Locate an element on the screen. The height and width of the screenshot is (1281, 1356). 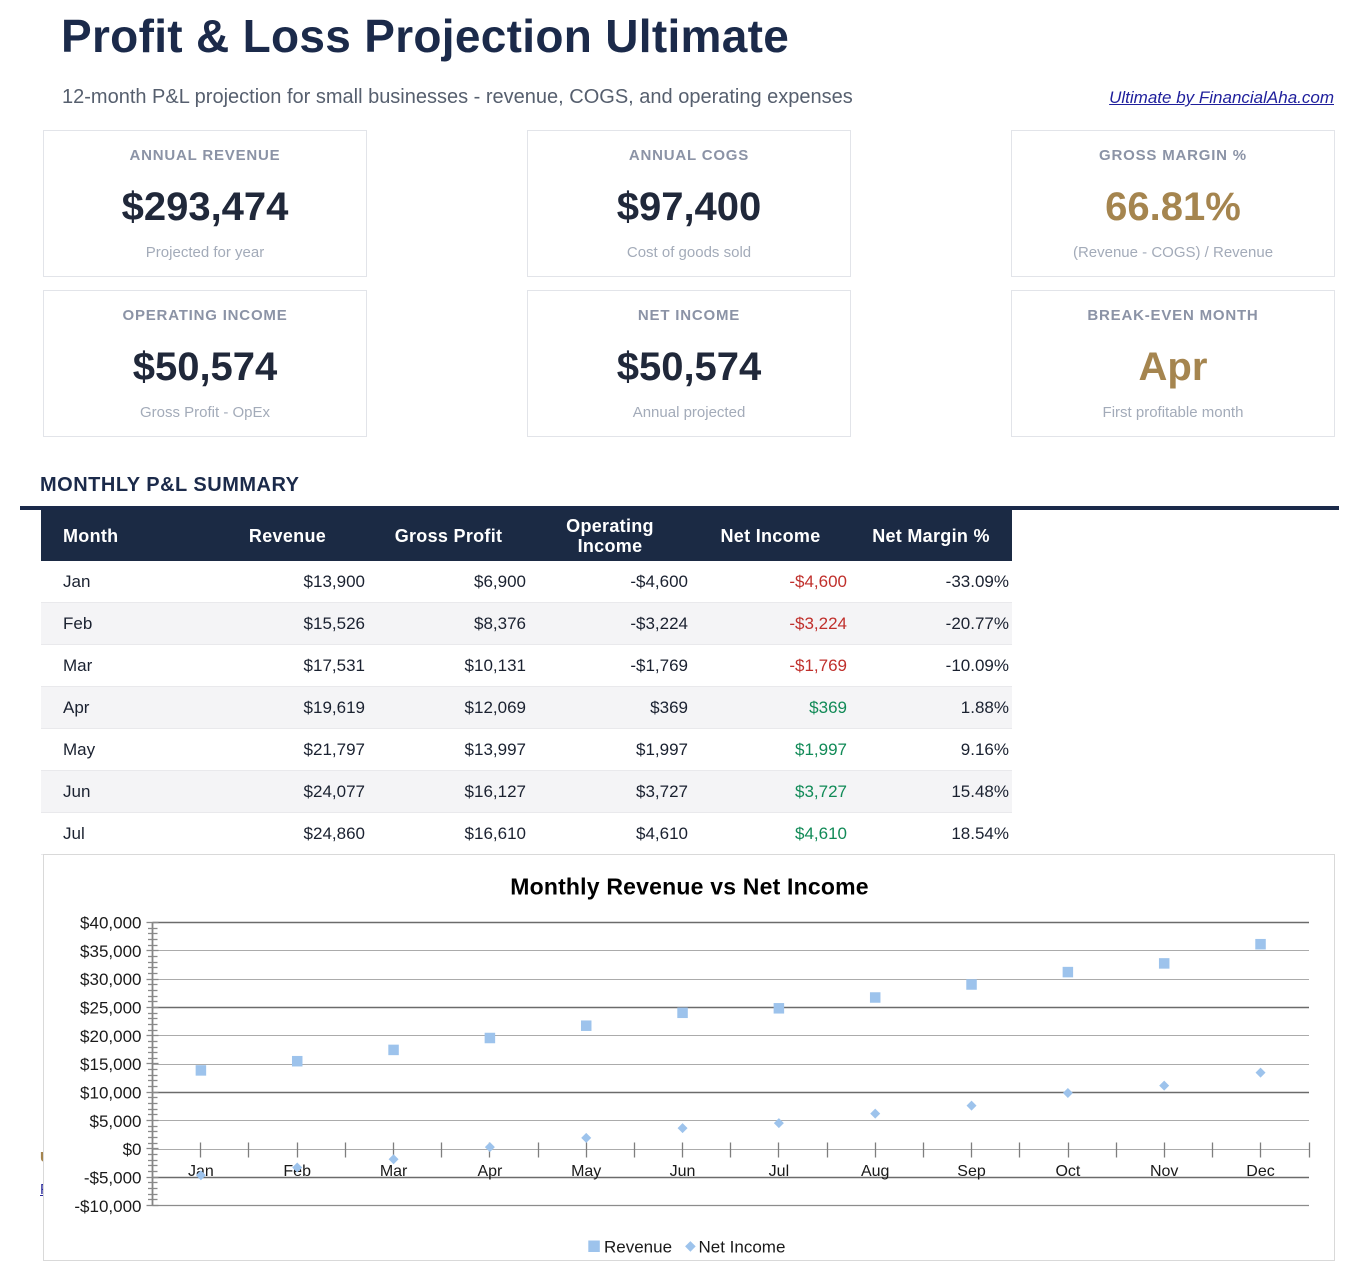
svg-text: Revenue is located at coordinates (638, 1246).